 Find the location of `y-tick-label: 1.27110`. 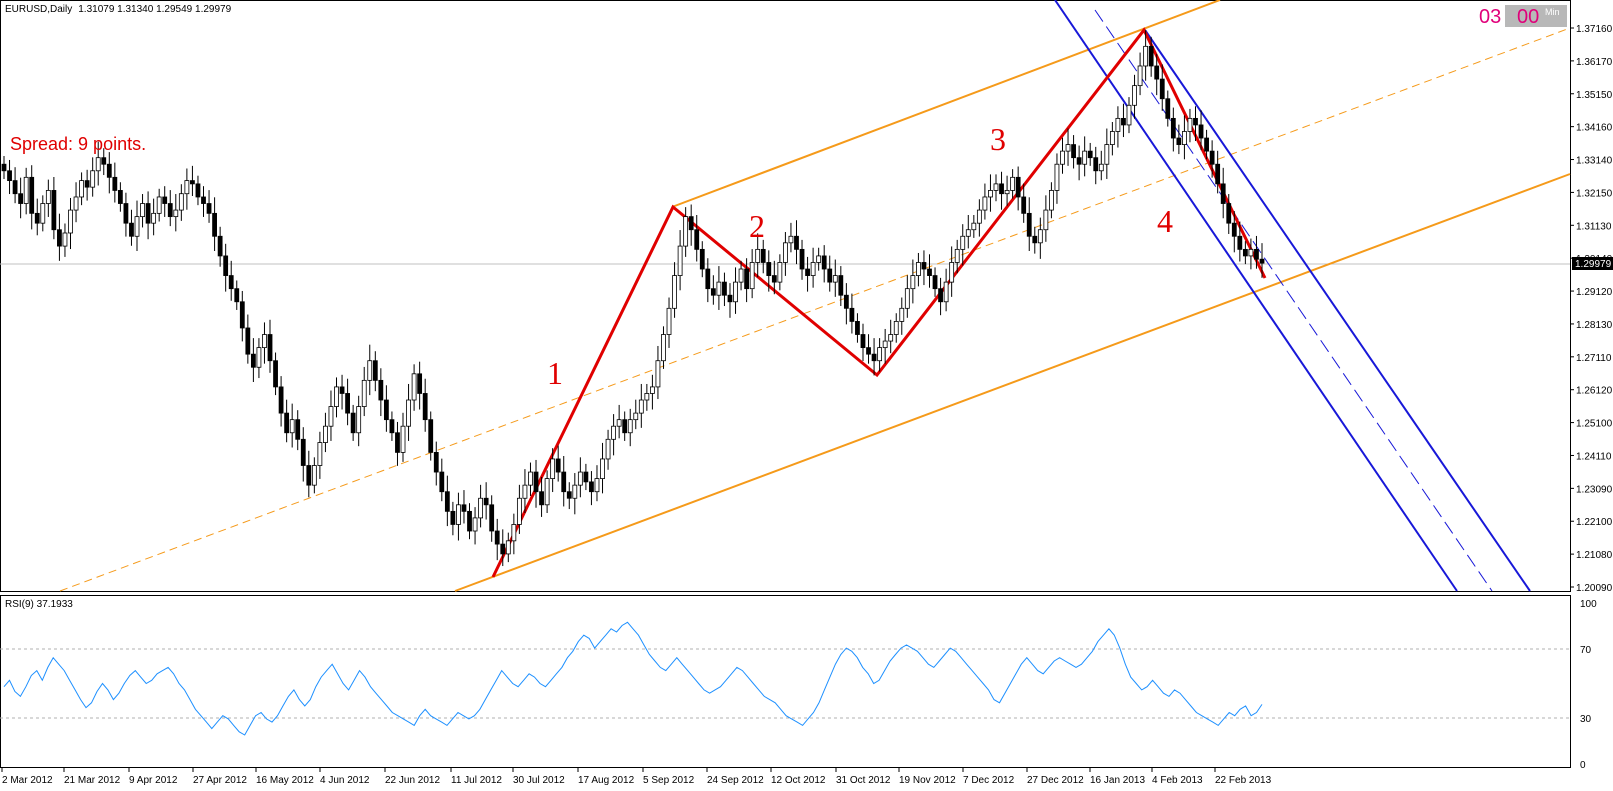

y-tick-label: 1.27110 is located at coordinates (1594, 358).